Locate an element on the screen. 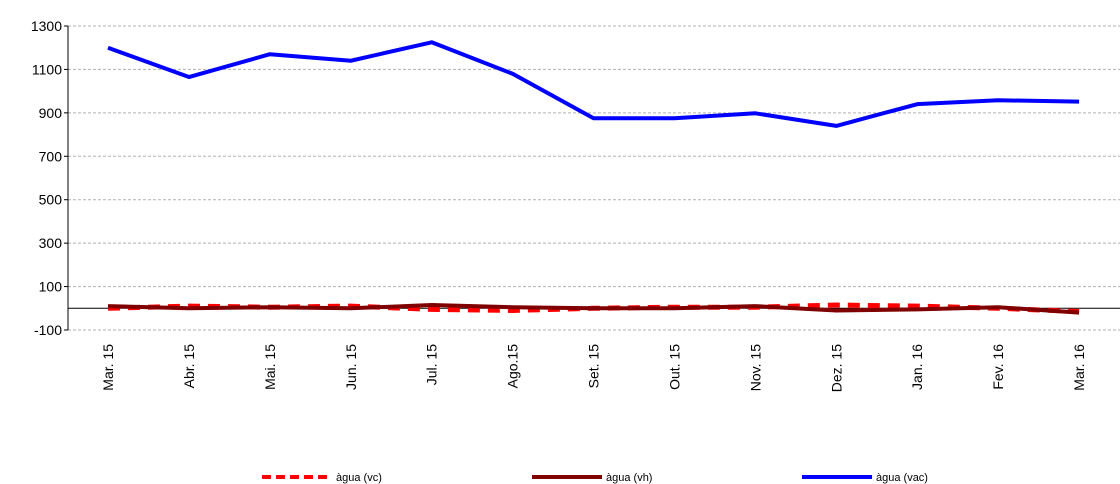  x-tick-label: Abr. 15 is located at coordinates (189, 366).